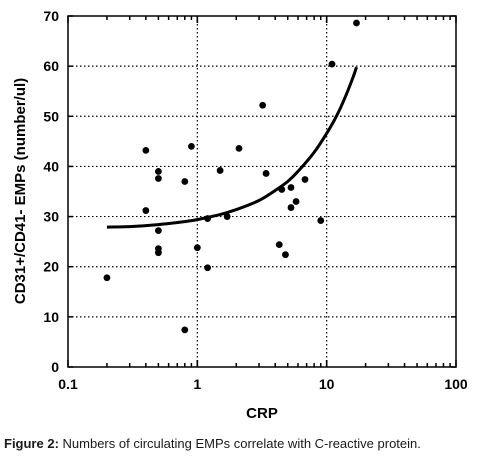  Describe the element at coordinates (55, 367) in the screenshot. I see `y-tick-label: 0` at that location.